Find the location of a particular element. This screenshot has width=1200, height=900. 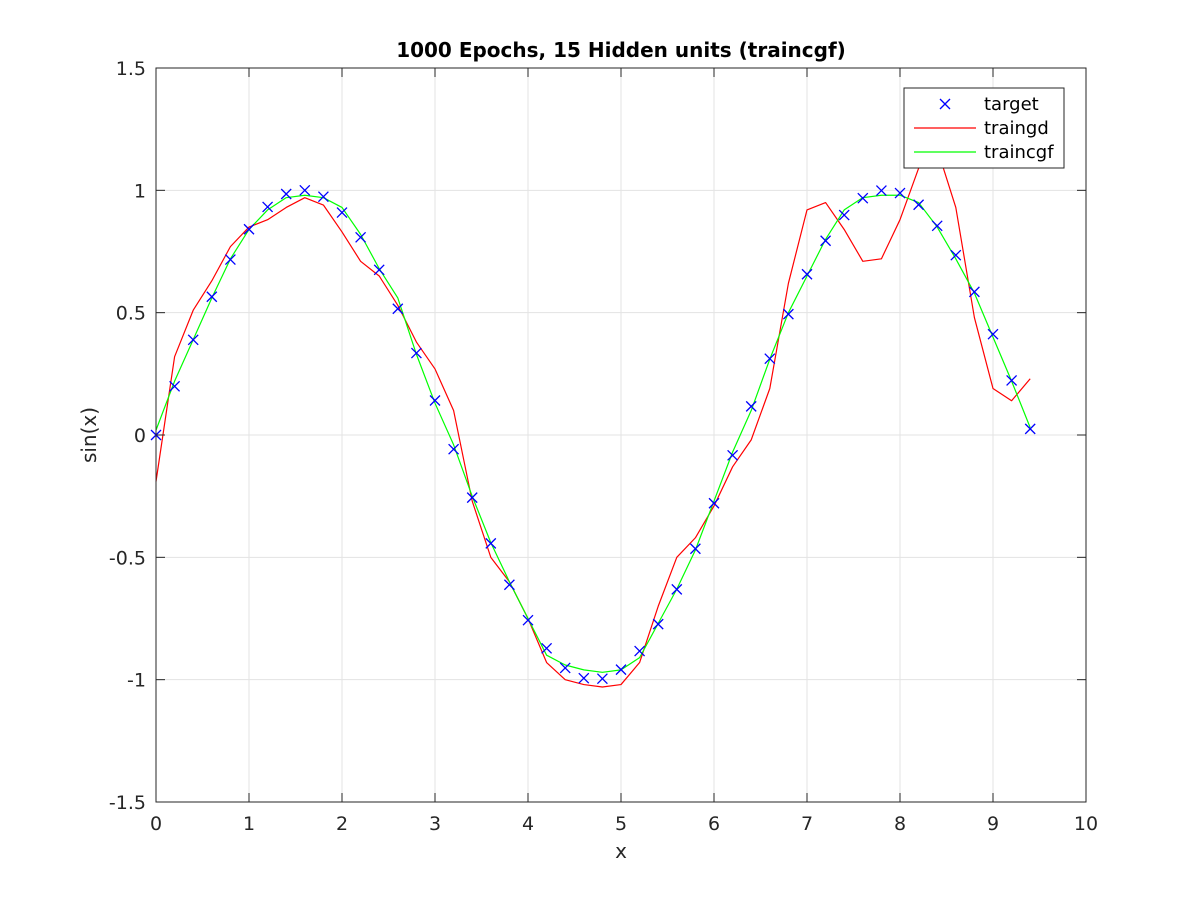

x-tick-label: 6 is located at coordinates (714, 824).